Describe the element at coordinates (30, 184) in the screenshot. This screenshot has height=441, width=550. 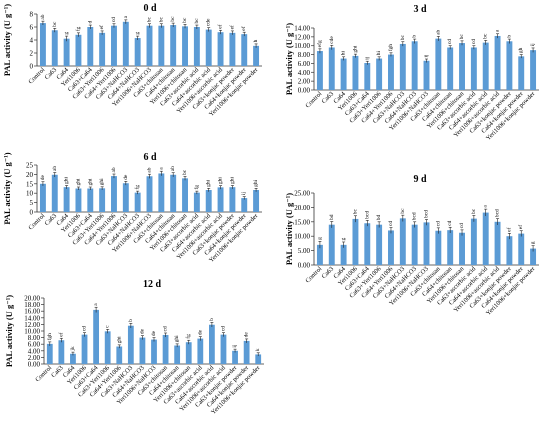
I see `y-tick-label: 15` at that location.